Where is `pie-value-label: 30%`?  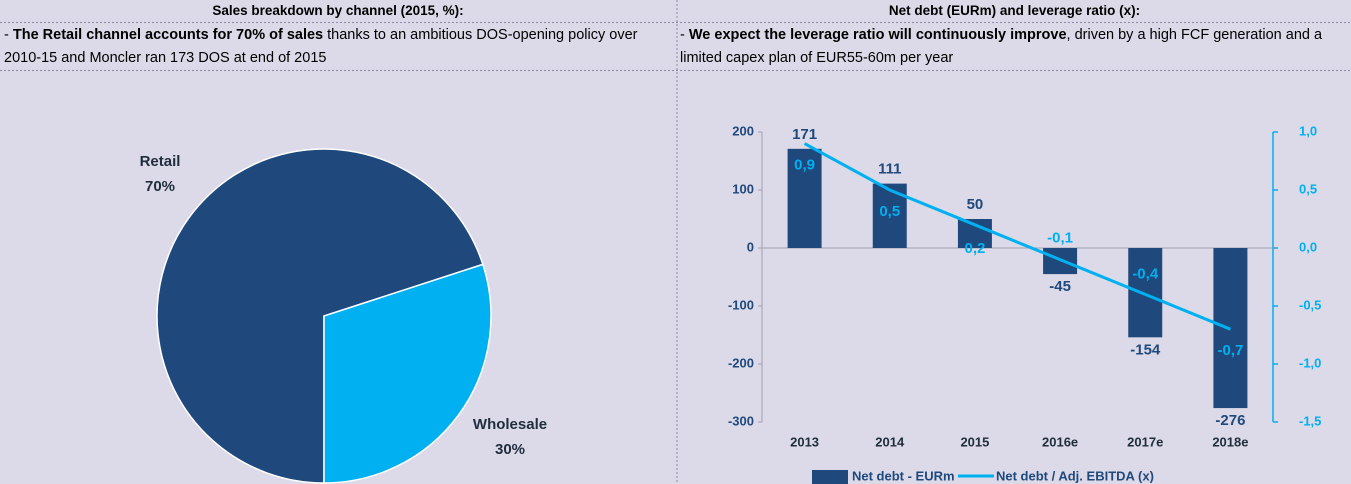 pie-value-label: 30% is located at coordinates (510, 449).